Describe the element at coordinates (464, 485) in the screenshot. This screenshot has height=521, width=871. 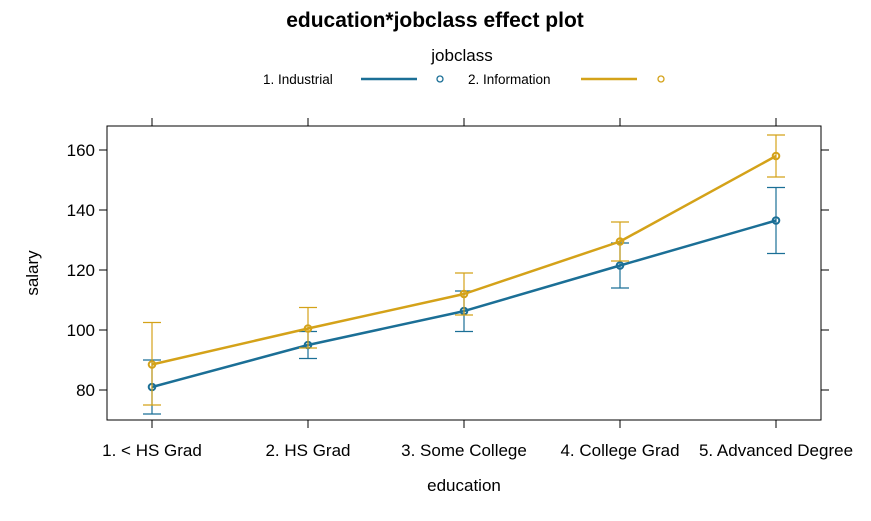
I see `x-axis-label: education` at that location.